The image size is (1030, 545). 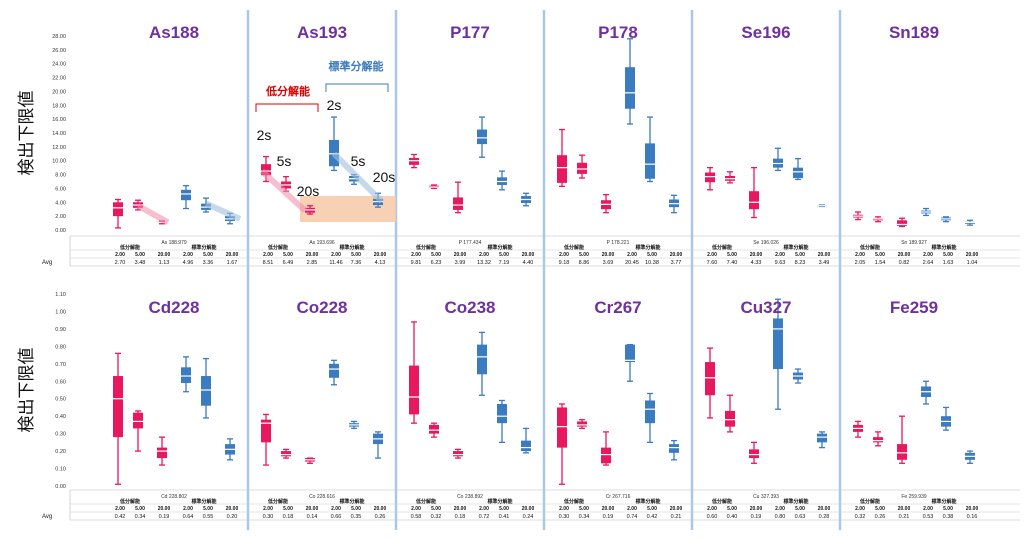 What do you see at coordinates (264, 135) in the screenshot?
I see `annotation-low-time: 2s` at bounding box center [264, 135].